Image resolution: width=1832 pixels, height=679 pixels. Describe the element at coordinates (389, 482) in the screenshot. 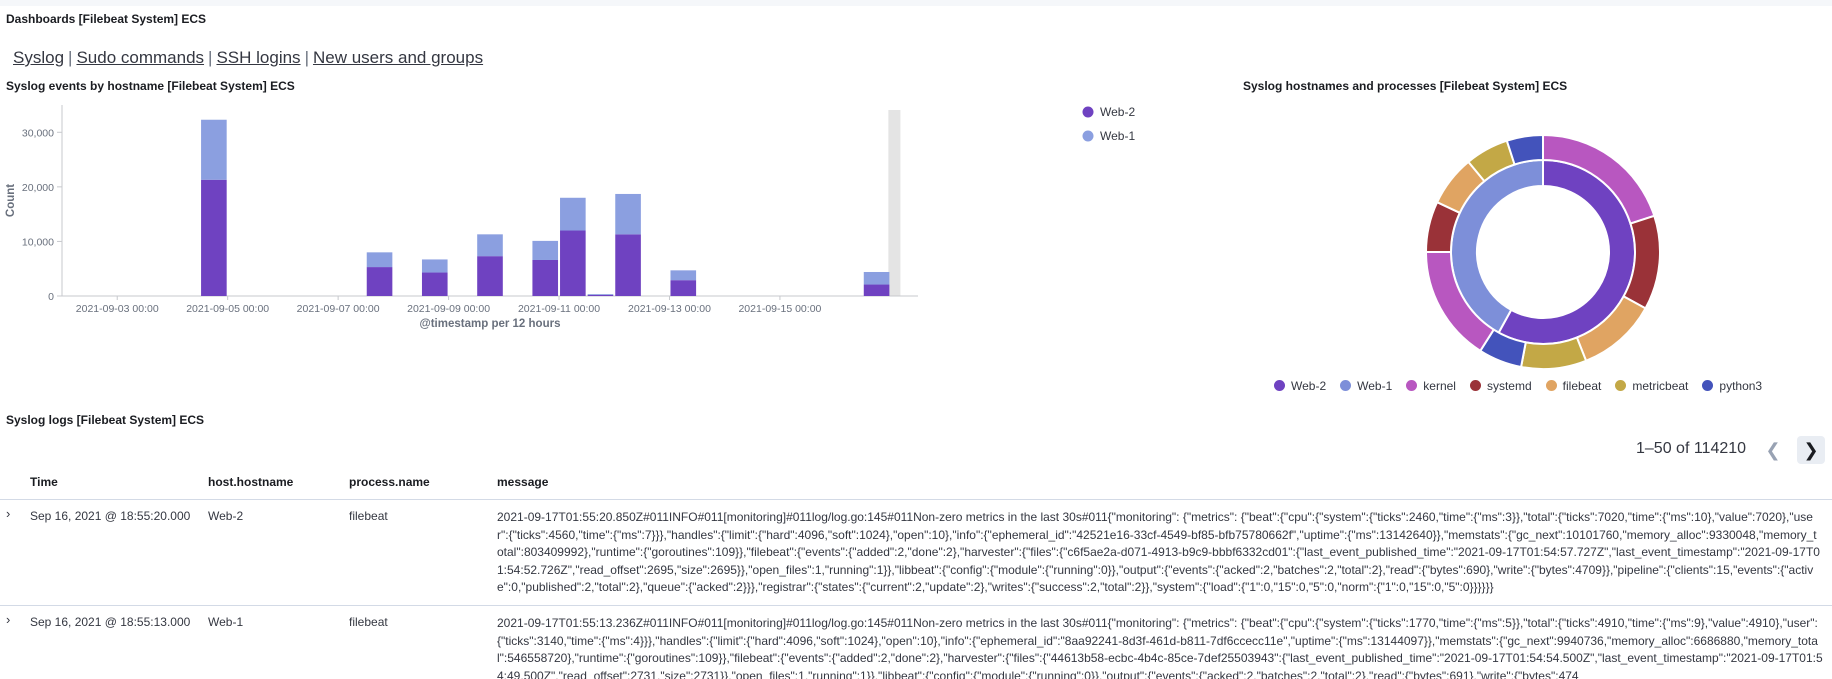

I see `column-header-process: process.name` at that location.